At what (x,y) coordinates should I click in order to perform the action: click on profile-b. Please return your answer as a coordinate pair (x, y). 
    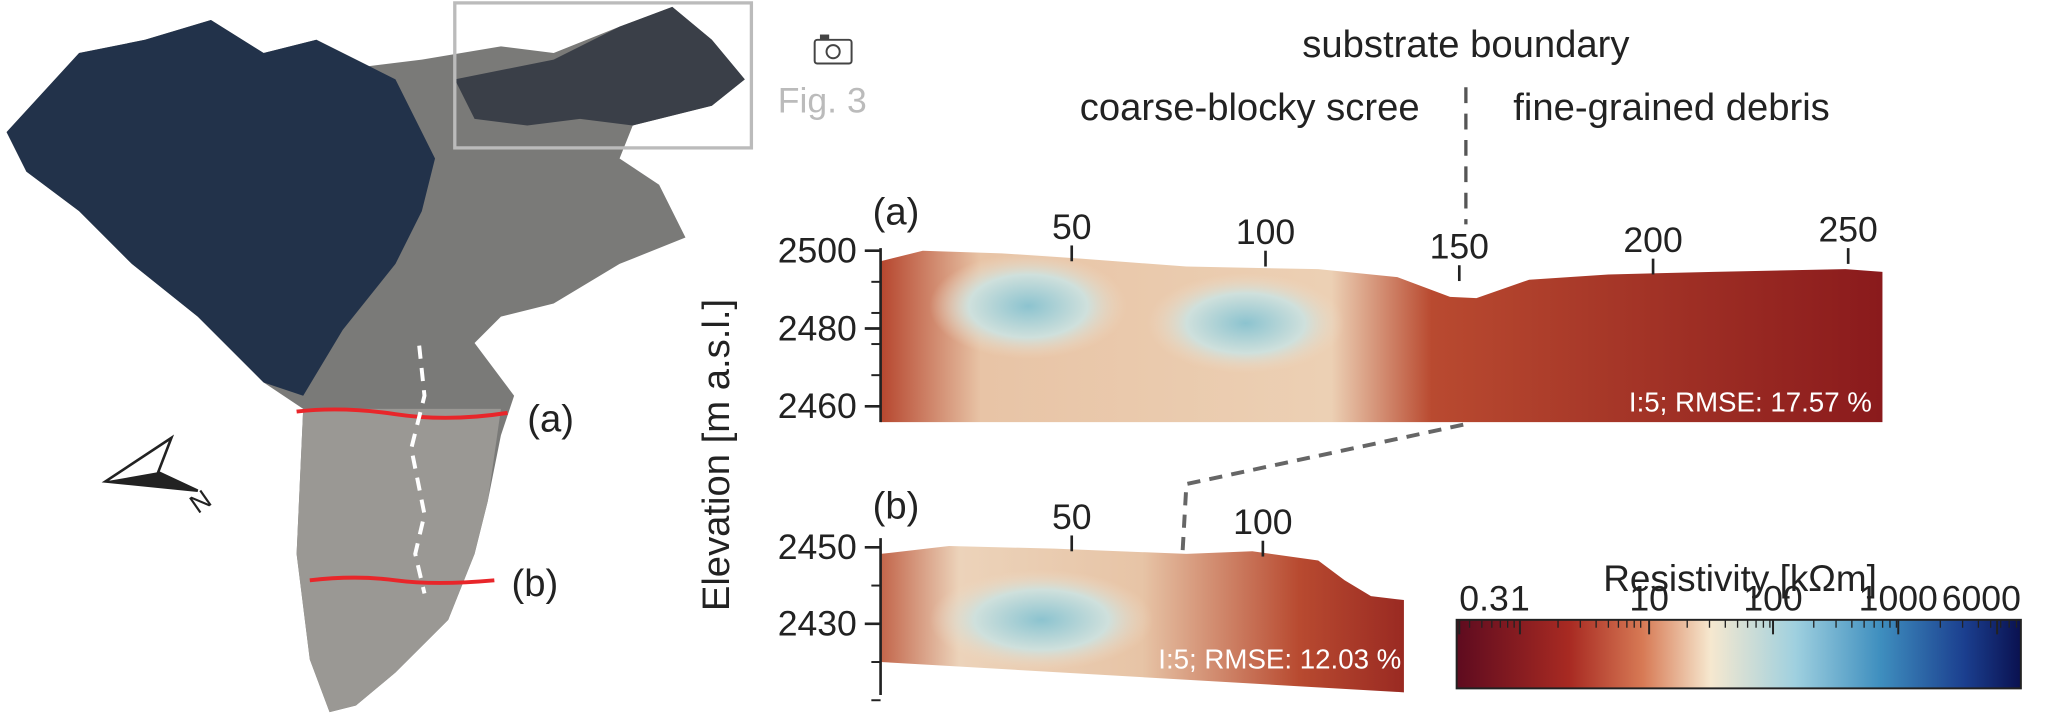
    Looking at the image, I should click on (1141, 616).